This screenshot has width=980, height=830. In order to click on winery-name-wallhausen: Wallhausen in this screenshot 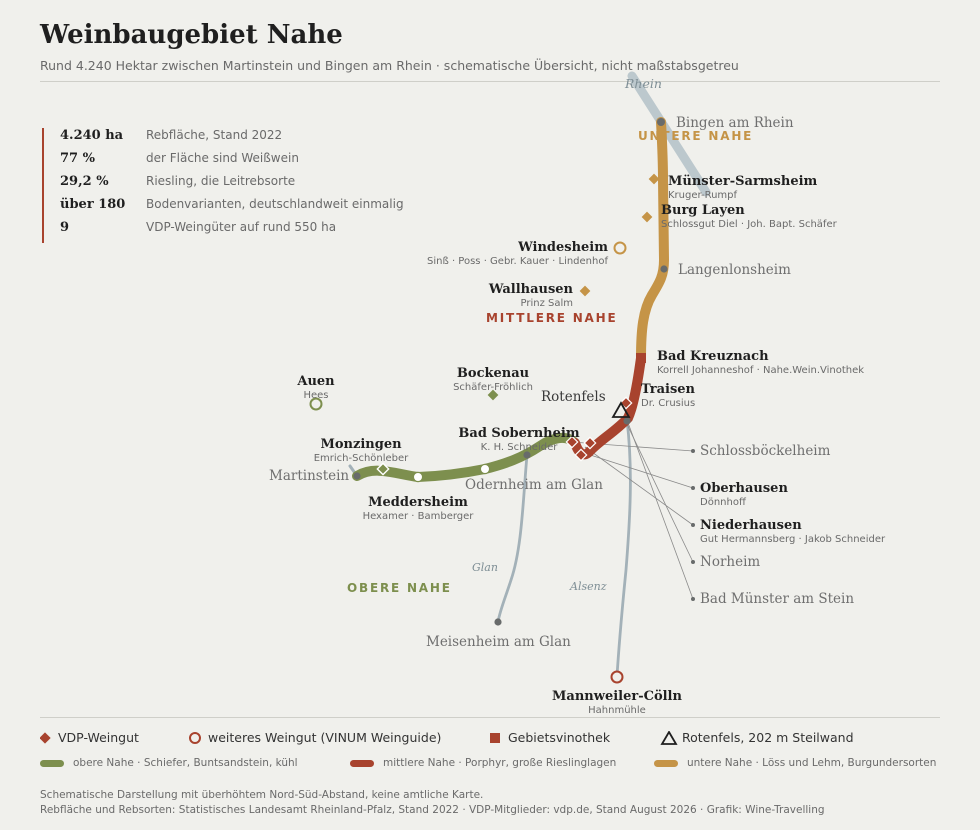, I will do `click(531, 289)`.